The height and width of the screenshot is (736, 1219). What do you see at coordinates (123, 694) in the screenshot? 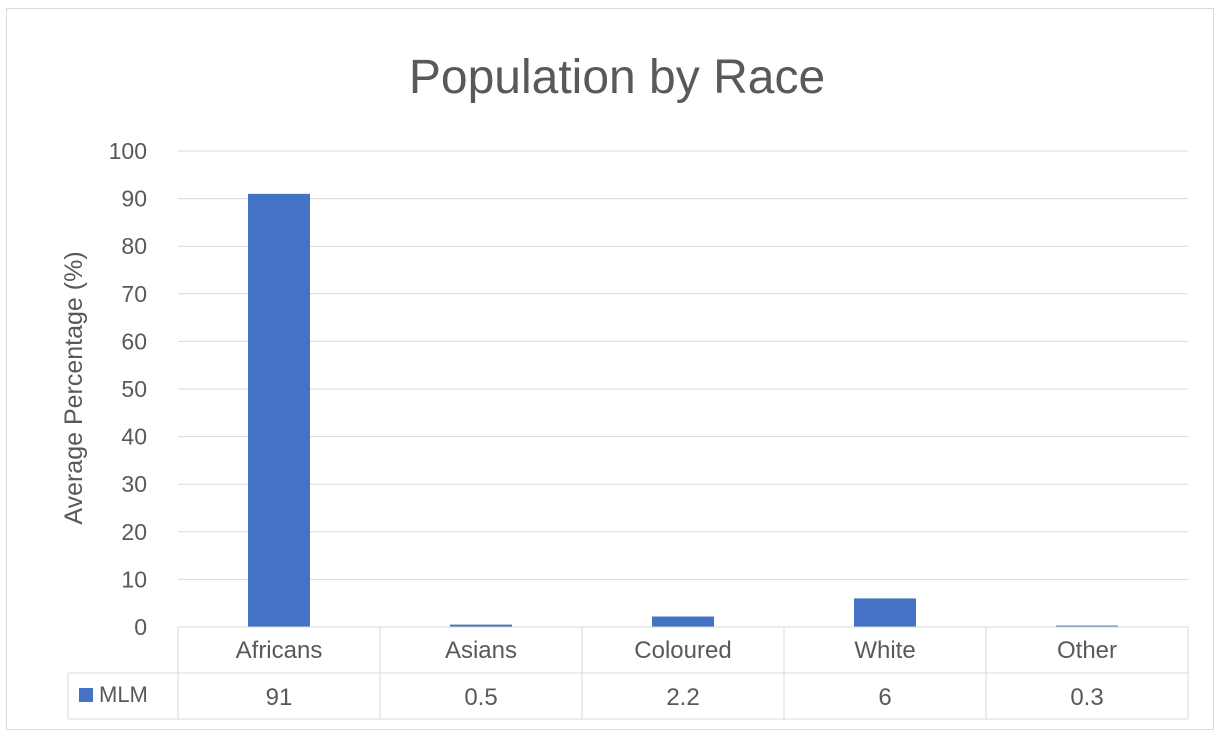
I see `legend-label: MLM` at bounding box center [123, 694].